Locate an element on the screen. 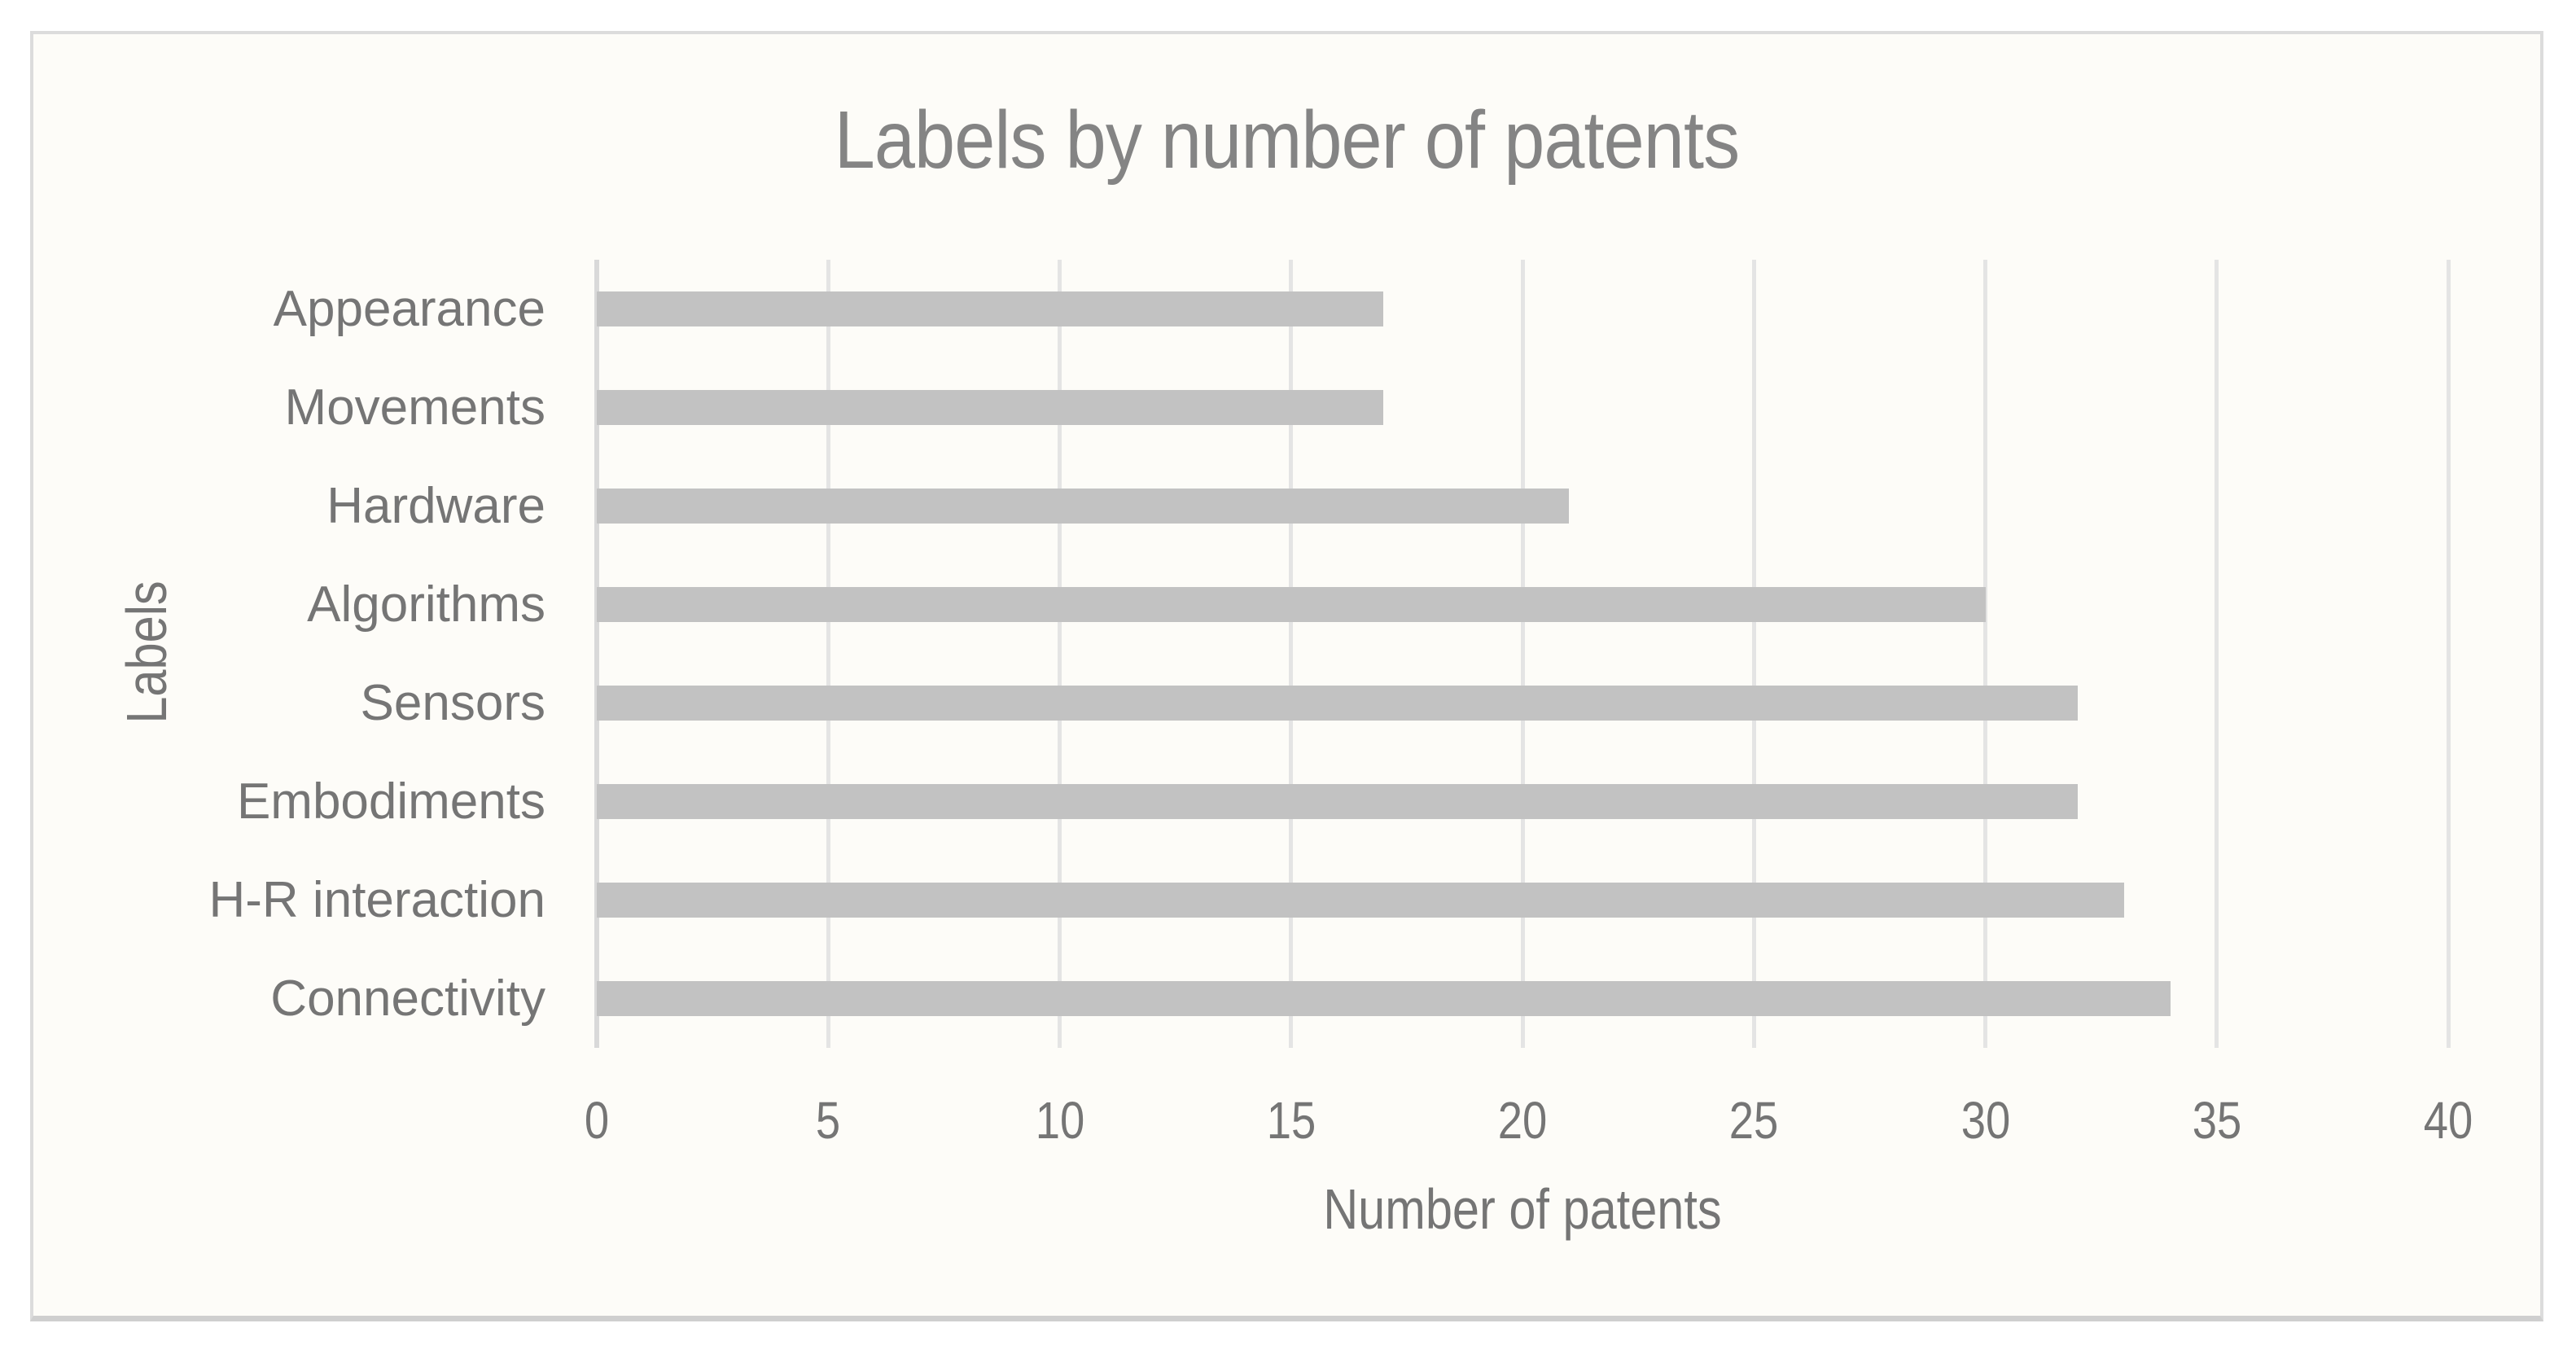 This screenshot has width=2576, height=1354. bar-appearance is located at coordinates (990, 308).